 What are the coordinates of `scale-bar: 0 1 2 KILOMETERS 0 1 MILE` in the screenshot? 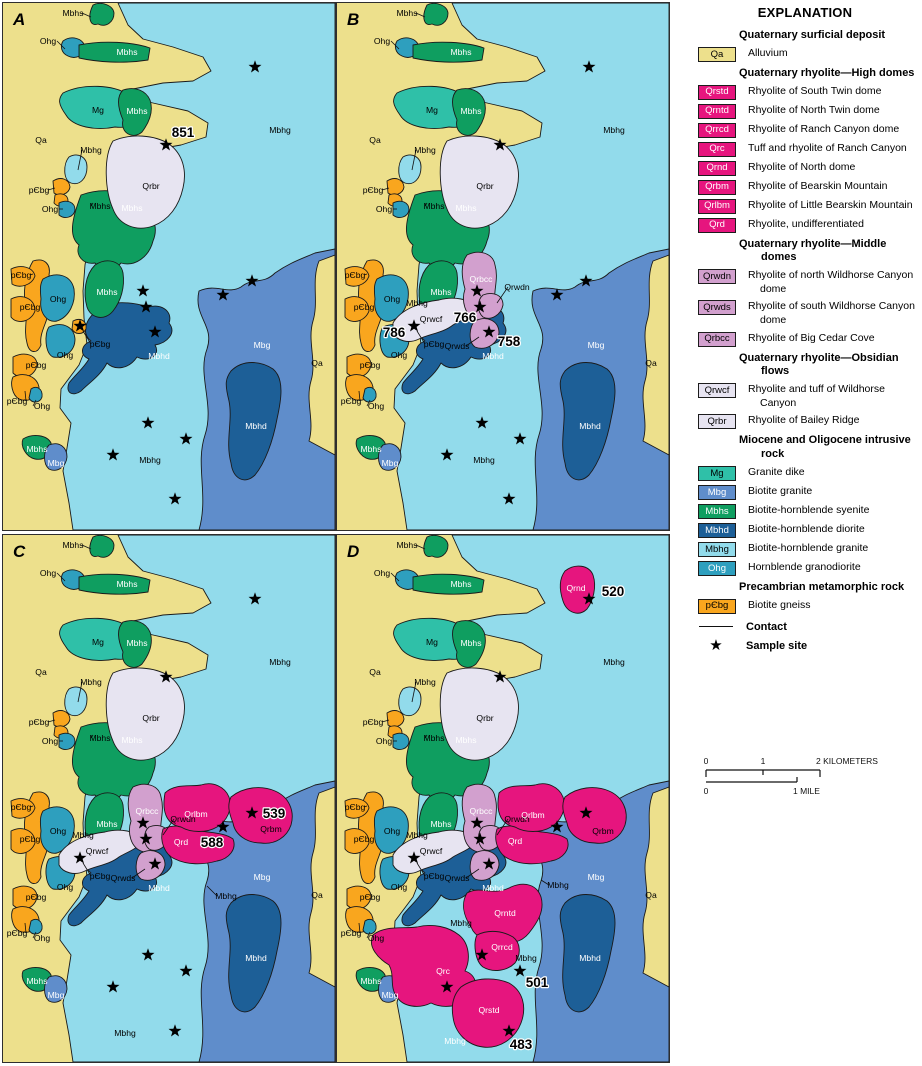 It's located at (793, 776).